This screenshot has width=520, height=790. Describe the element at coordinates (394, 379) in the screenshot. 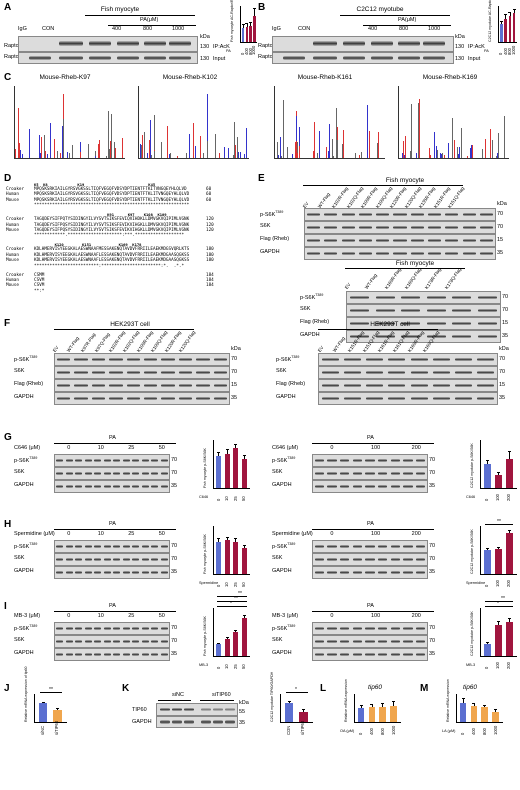

I see `panel-f-blots-right: kDa p-S6KT389 70 S6K 70 Flag (Rheb) 15 GAPDH 35` at that location.